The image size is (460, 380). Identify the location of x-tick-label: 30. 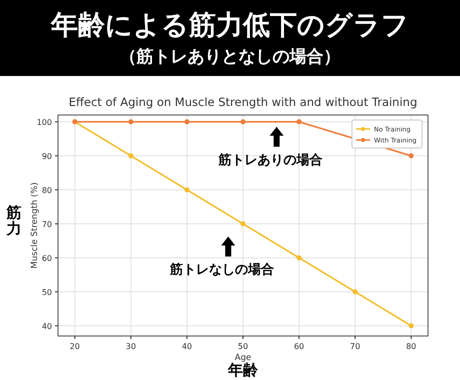
(131, 346).